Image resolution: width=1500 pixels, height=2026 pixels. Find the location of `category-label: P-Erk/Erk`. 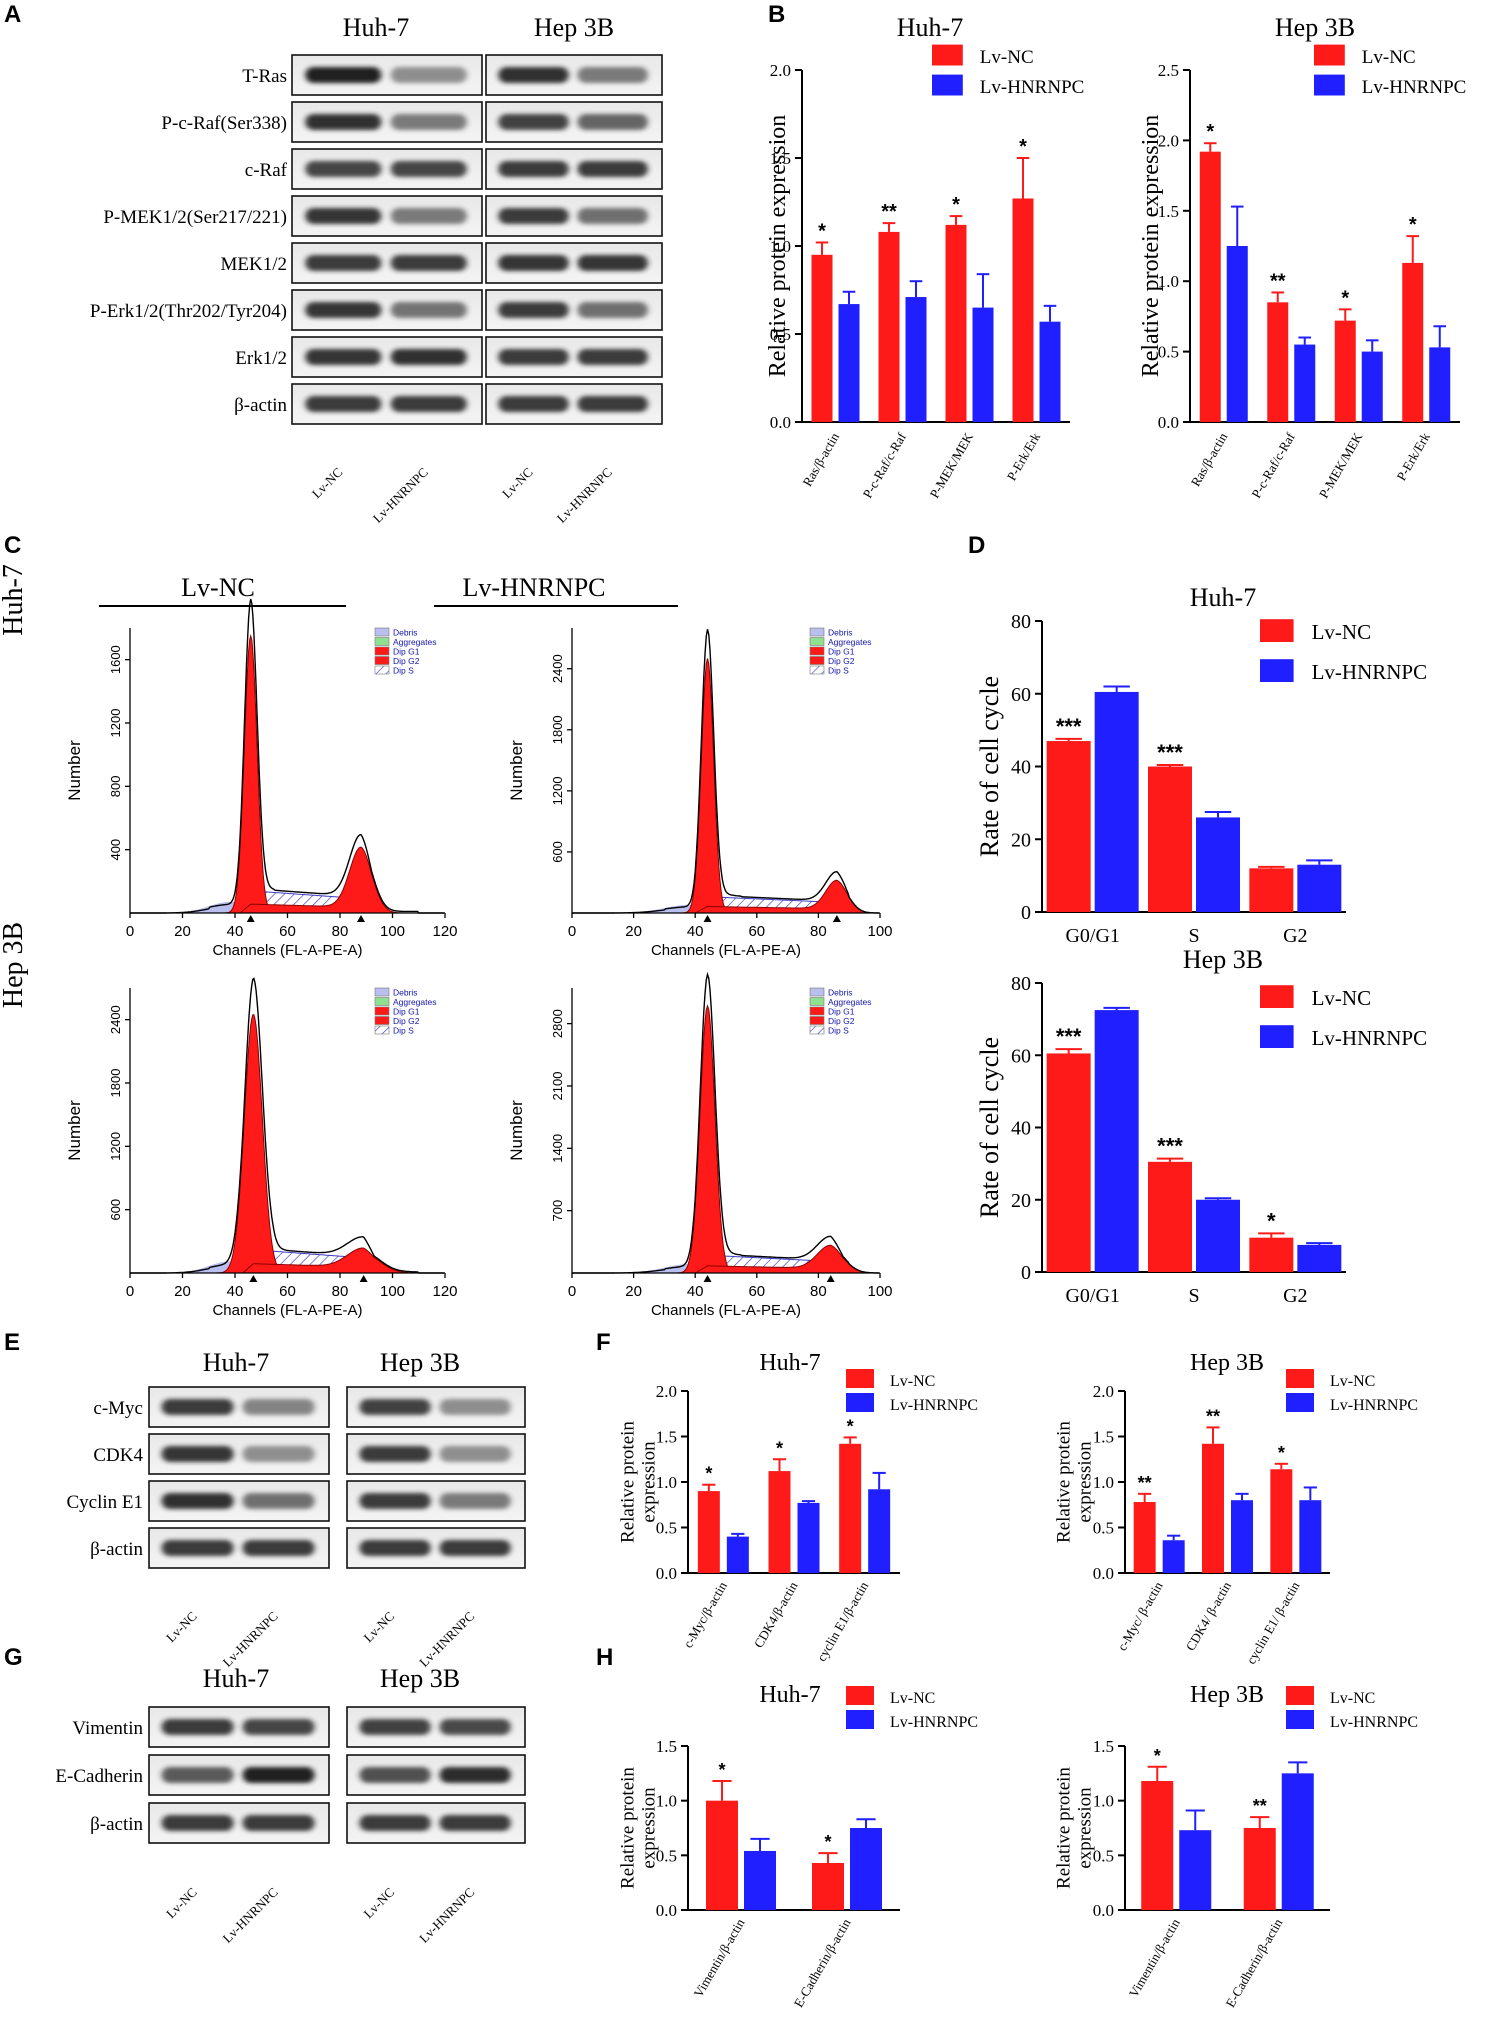

category-label: P-Erk/Erk is located at coordinates (1024, 457).